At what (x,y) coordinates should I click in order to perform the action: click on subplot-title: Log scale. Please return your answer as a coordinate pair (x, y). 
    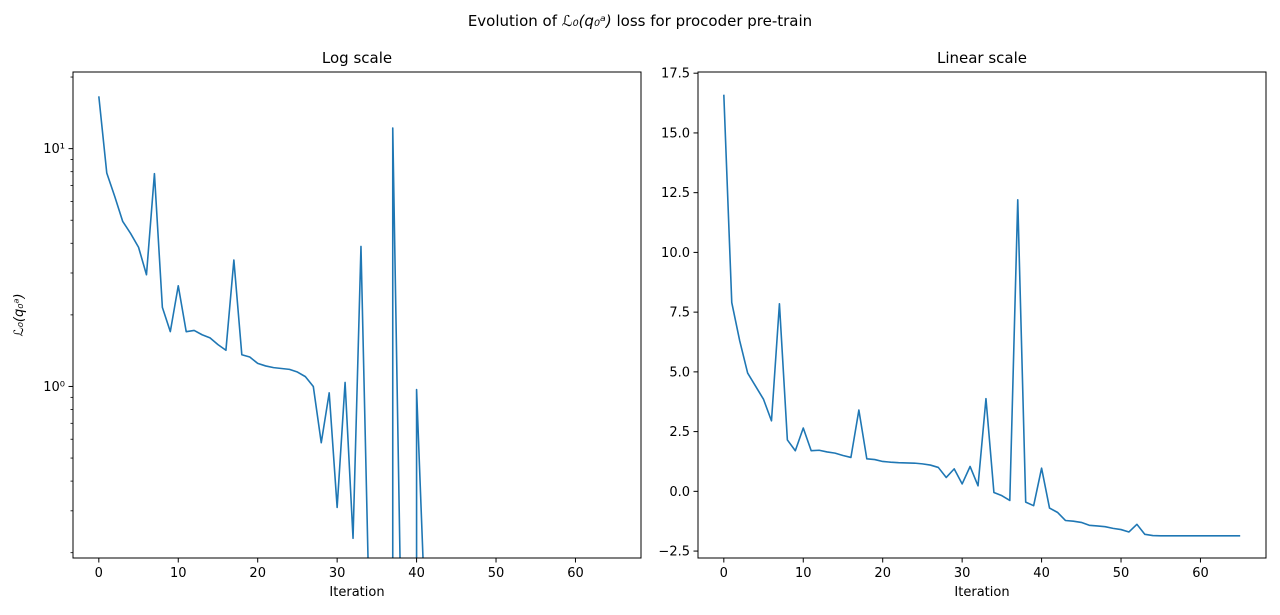
    Looking at the image, I should click on (357, 58).